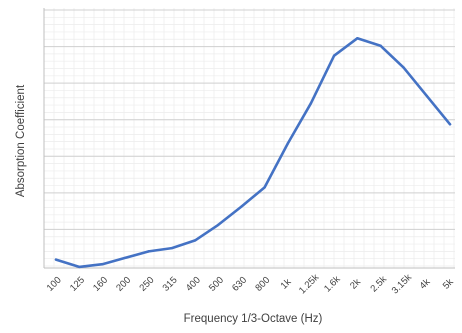 Image resolution: width=462 pixels, height=333 pixels. I want to click on x-tick-label: 1.6k, so click(332, 284).